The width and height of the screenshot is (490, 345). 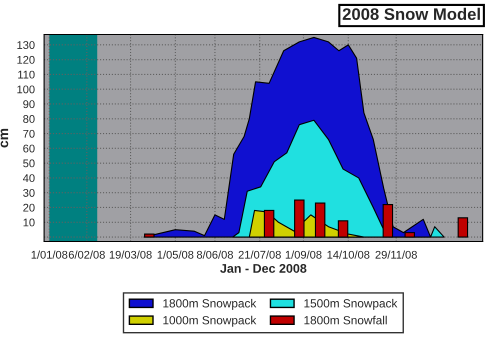 What do you see at coordinates (86, 254) in the screenshot?
I see `x-tick-label: 6/02/08` at bounding box center [86, 254].